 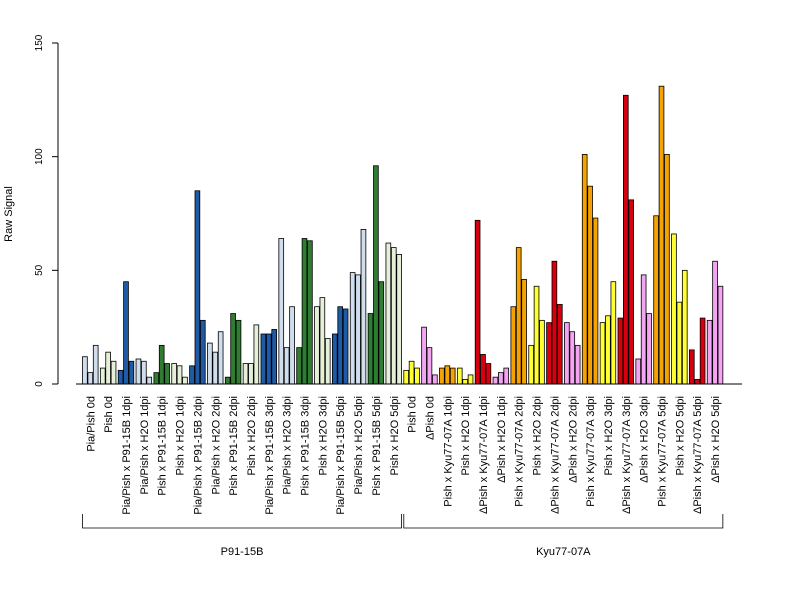 What do you see at coordinates (270, 455) in the screenshot?
I see `x-tick-label: Pia/Pish x P91-15B 3dpi` at bounding box center [270, 455].